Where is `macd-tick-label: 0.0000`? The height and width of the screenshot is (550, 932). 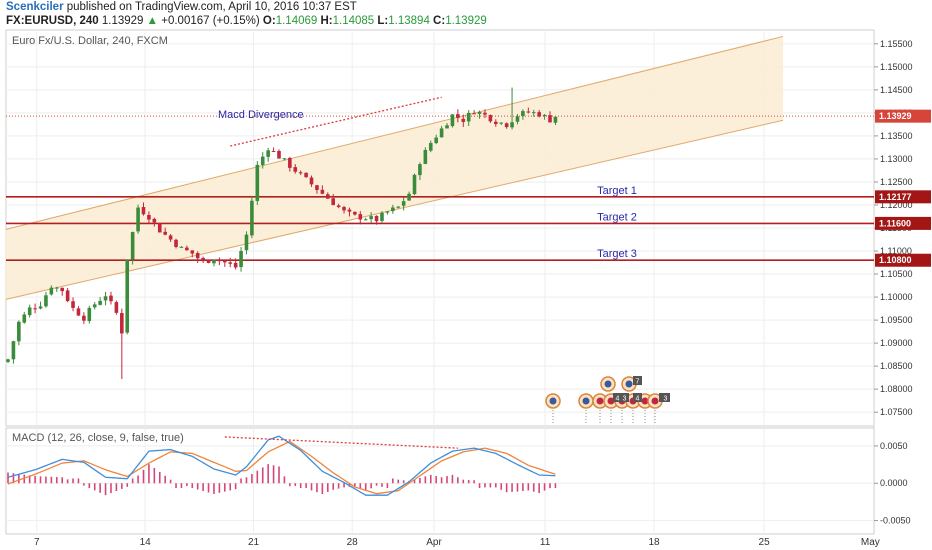 macd-tick-label: 0.0000 is located at coordinates (894, 483).